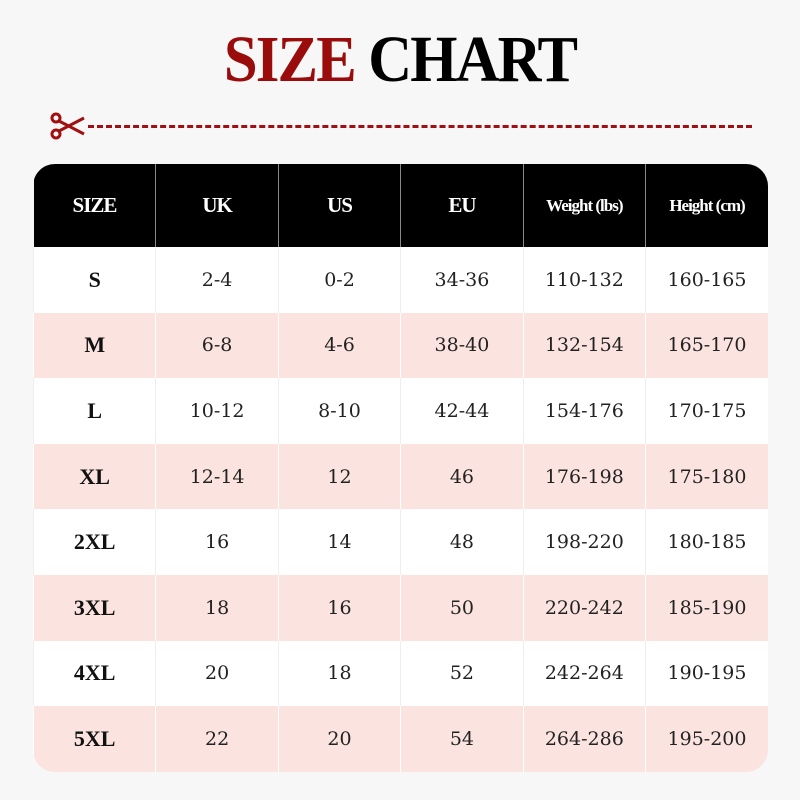 The width and height of the screenshot is (800, 800). I want to click on table-cell: 50, so click(462, 607).